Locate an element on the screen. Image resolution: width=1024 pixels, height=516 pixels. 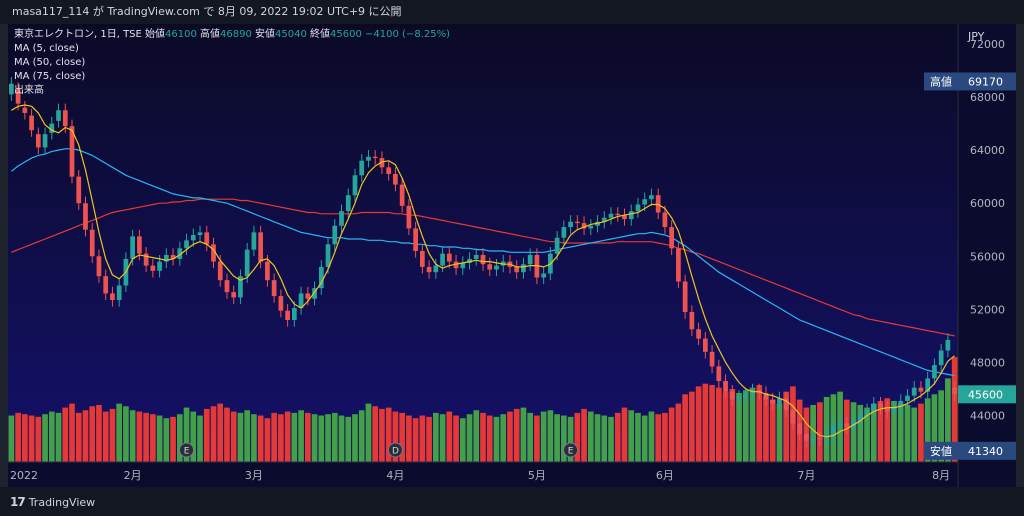
price-badge-value: 45600 is located at coordinates (985, 394).